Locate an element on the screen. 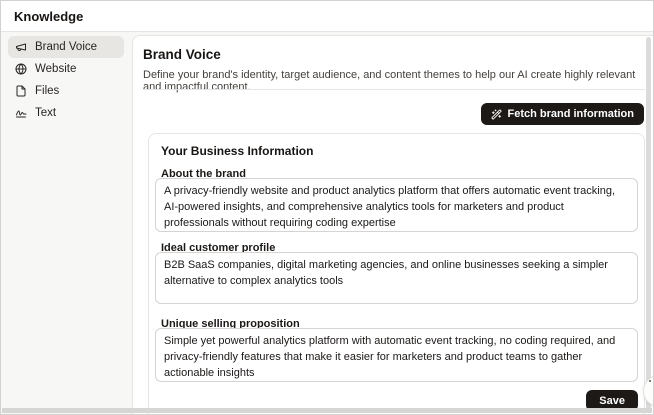 This screenshot has height=415, width=654. file-icon is located at coordinates (21, 91).